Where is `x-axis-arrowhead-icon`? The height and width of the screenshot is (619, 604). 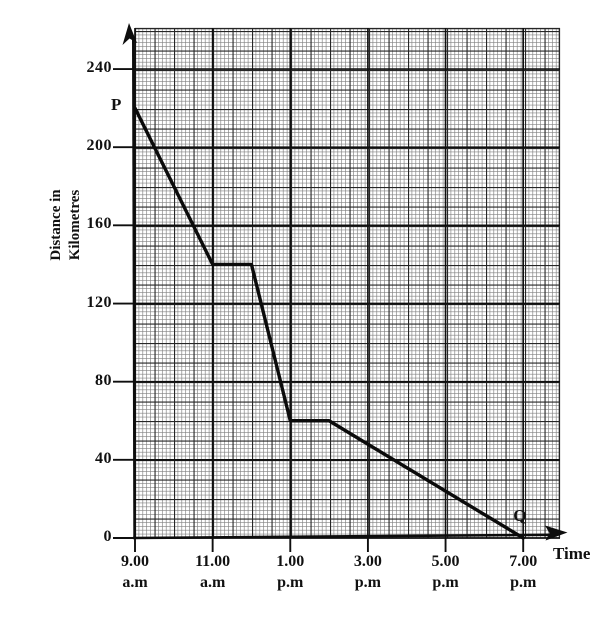
x-axis-arrowhead-icon is located at coordinates (556, 533).